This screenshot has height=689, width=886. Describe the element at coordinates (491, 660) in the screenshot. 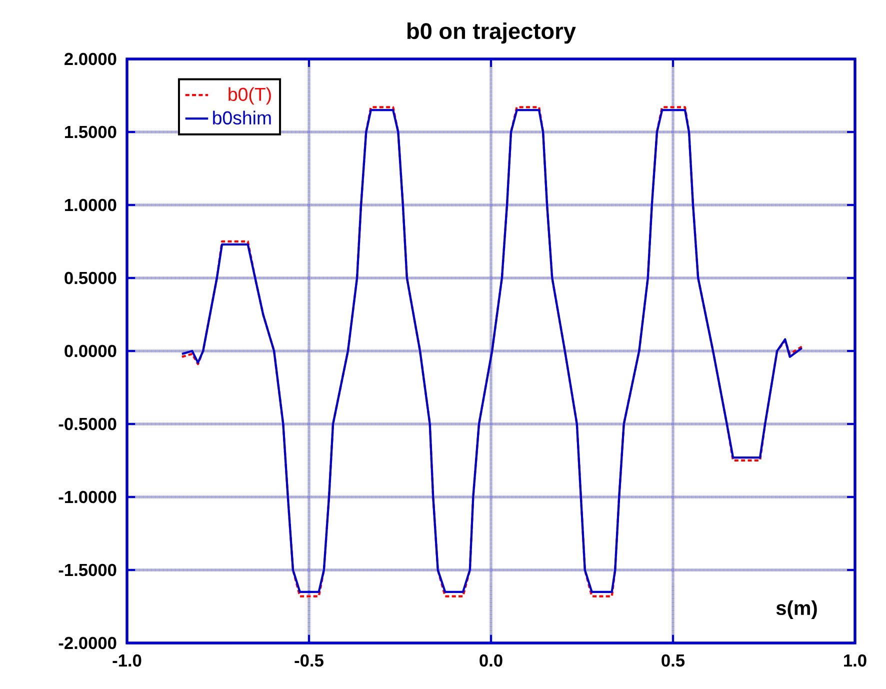

I see `x-tick-label: 0.0` at that location.